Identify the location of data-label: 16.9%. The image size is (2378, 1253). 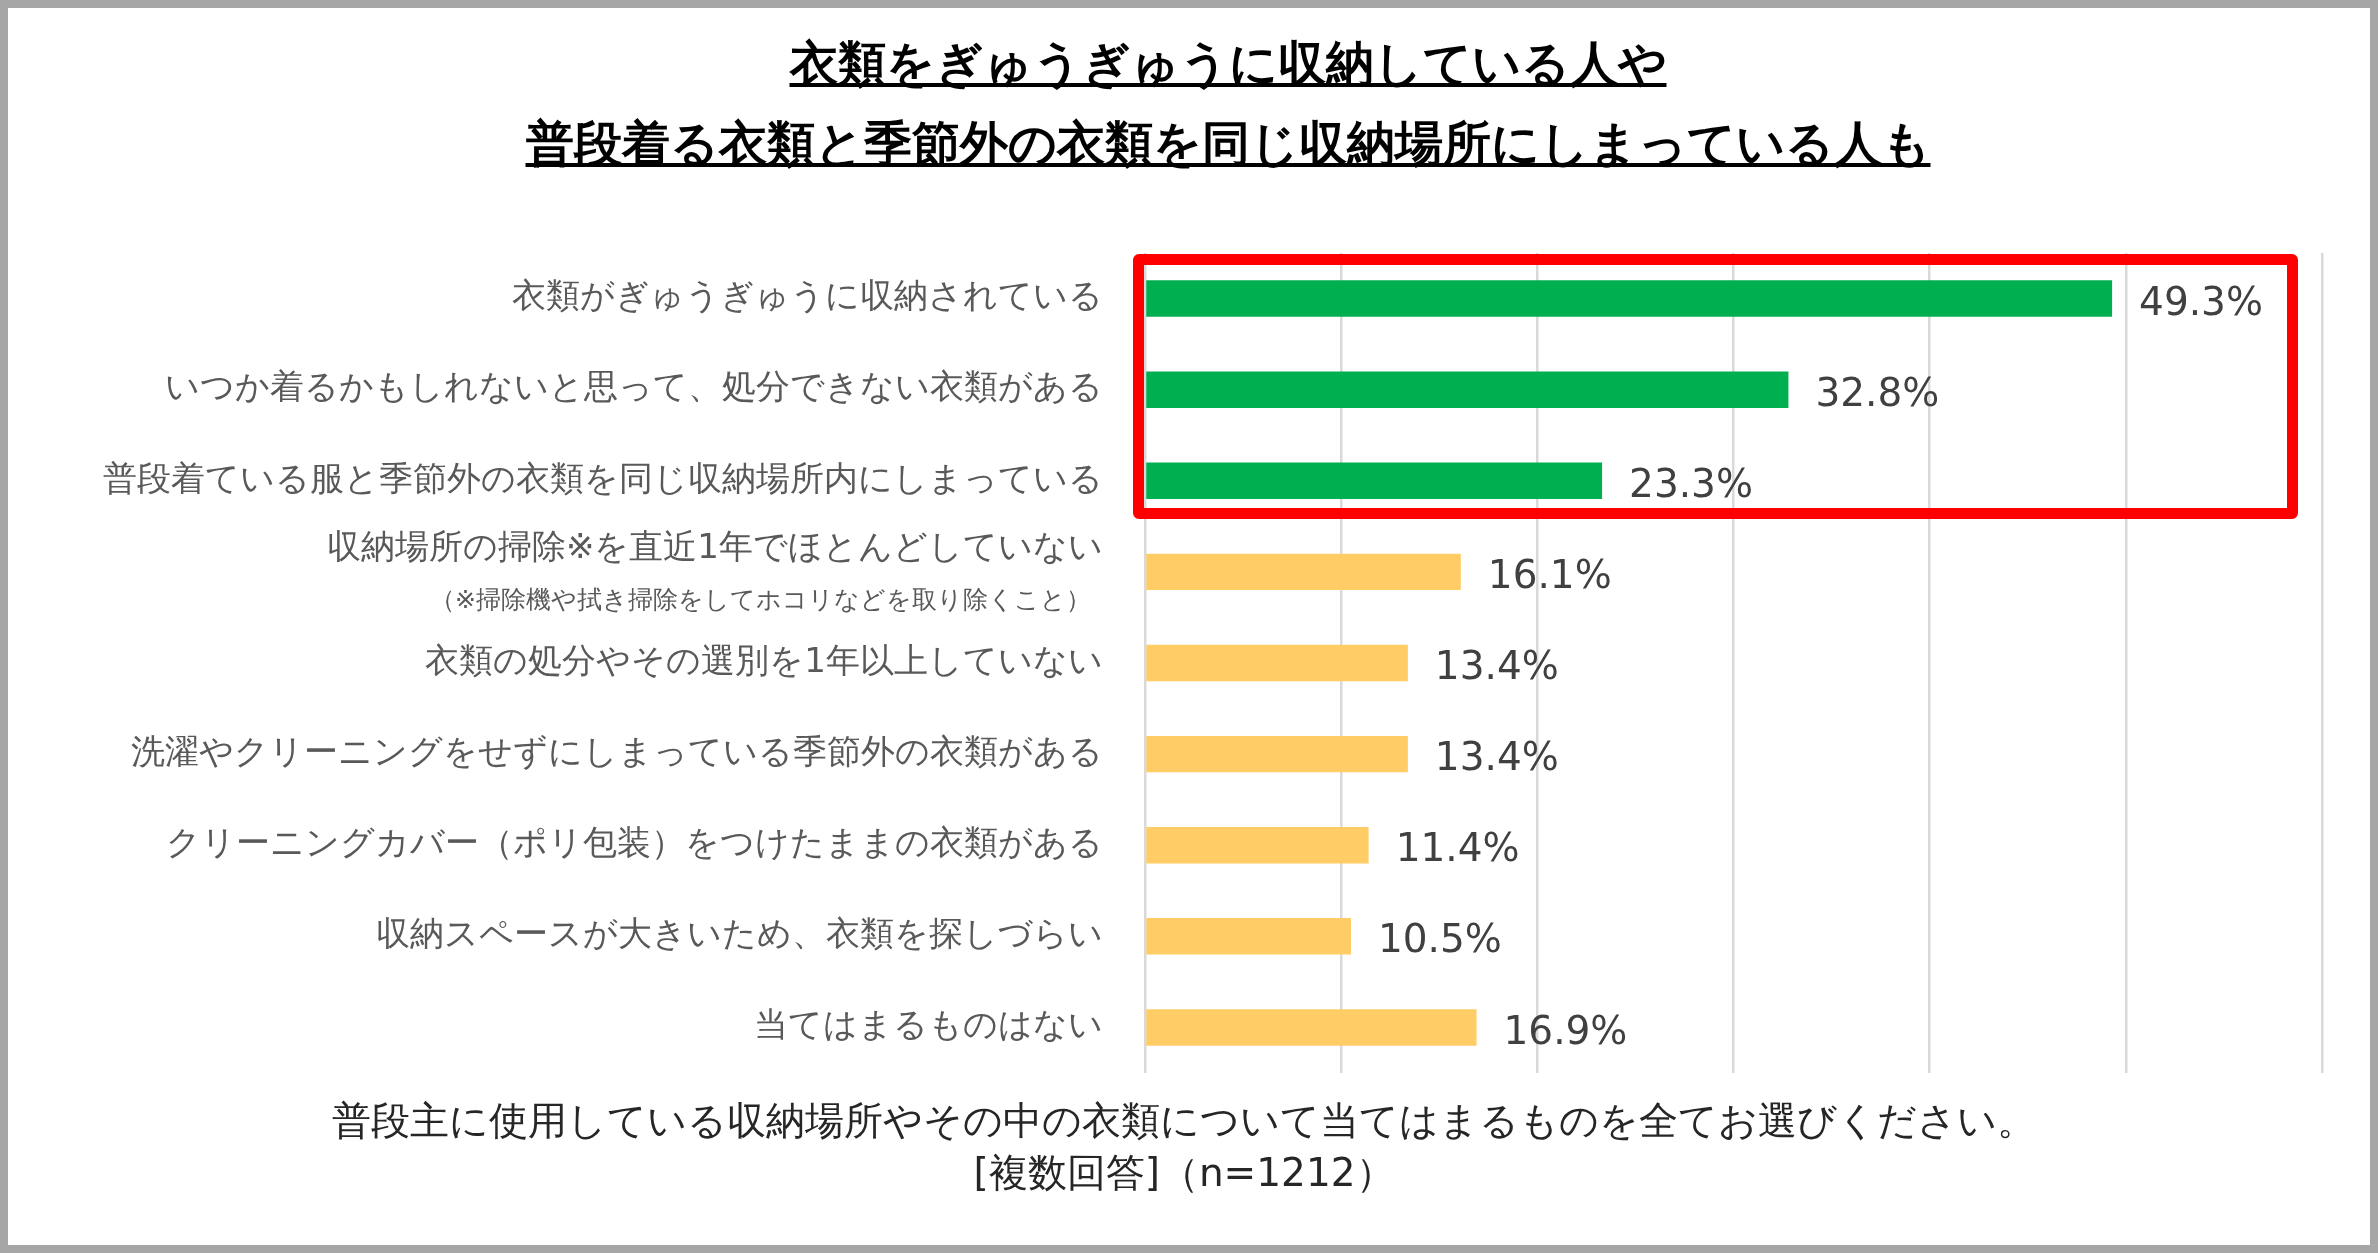
(1565, 1030).